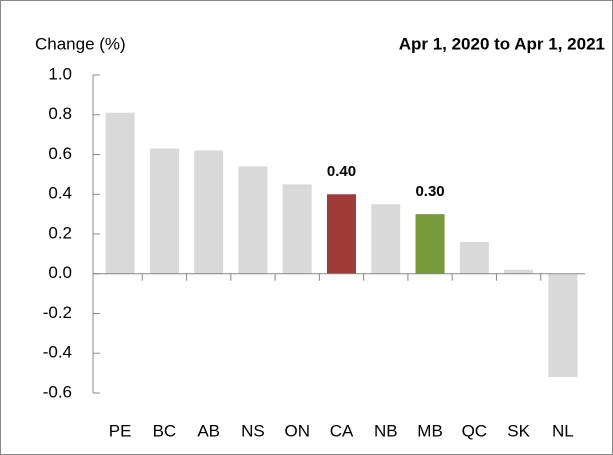 The height and width of the screenshot is (455, 613). I want to click on x-tick-label: MB, so click(430, 430).